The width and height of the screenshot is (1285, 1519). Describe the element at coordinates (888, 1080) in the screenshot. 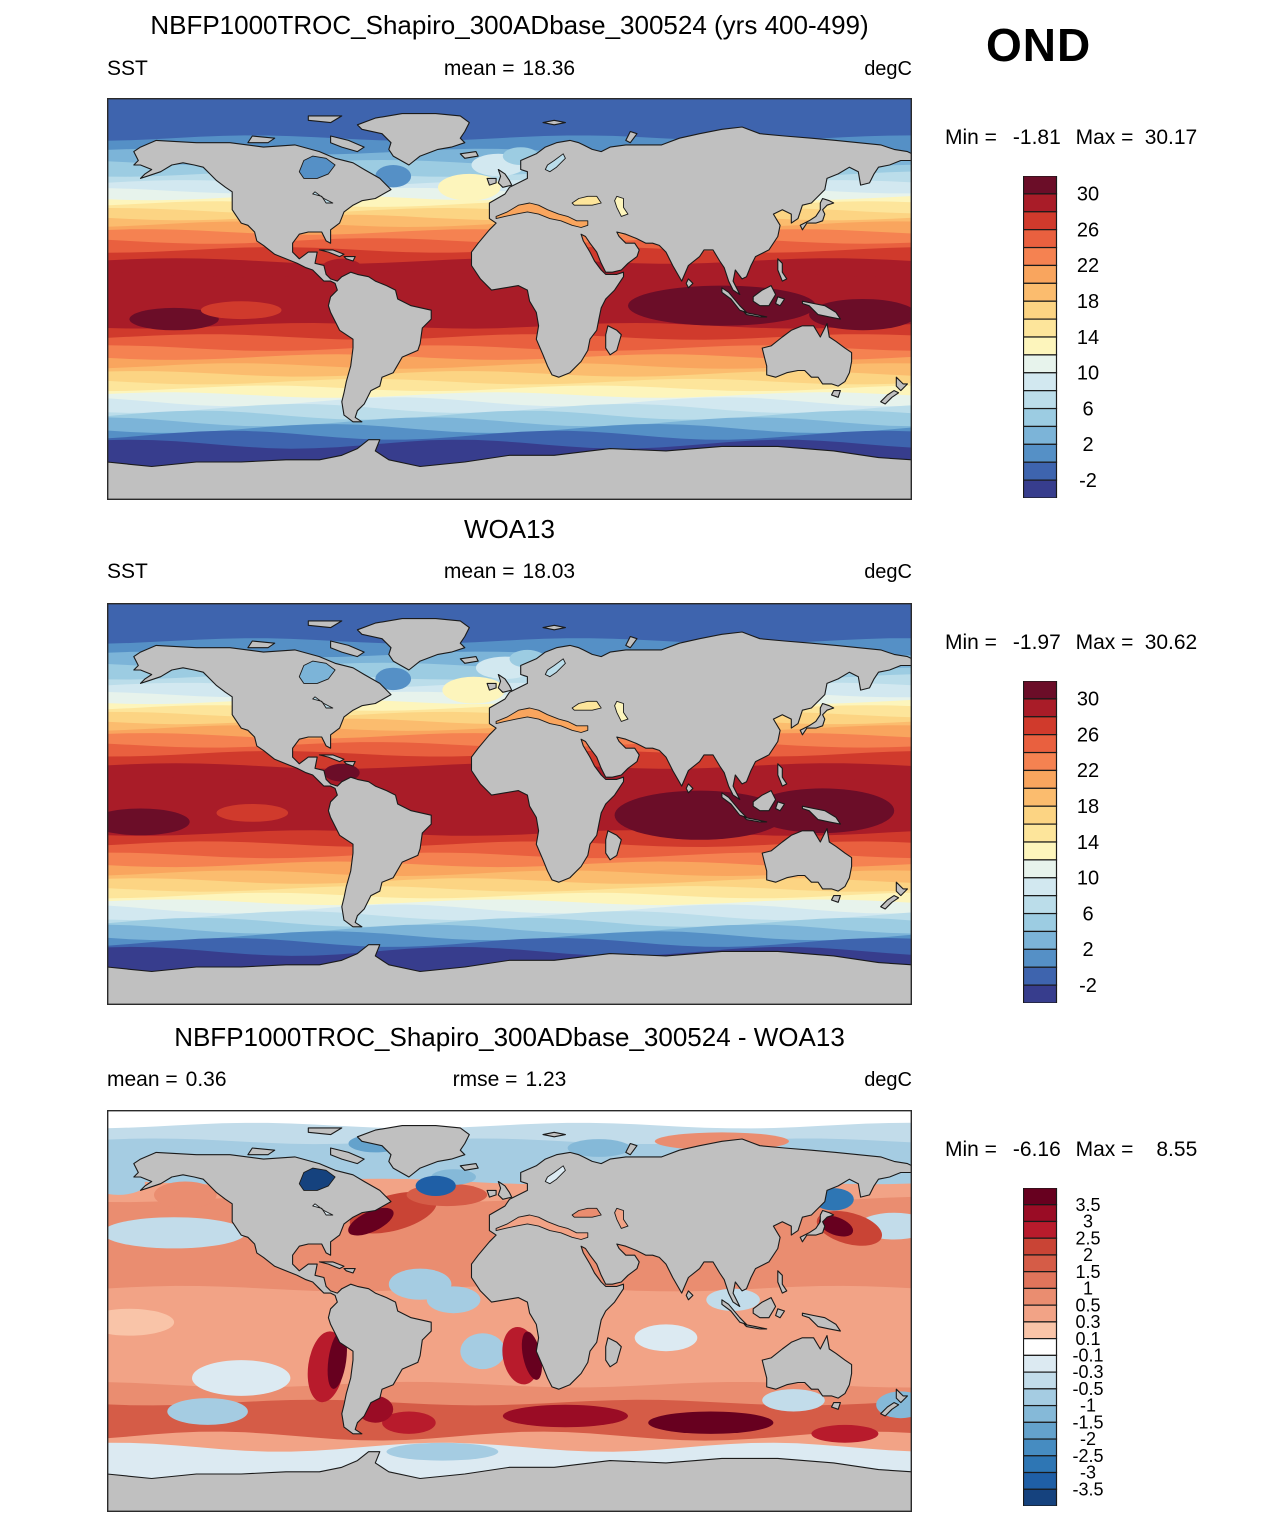

I see `panel3-units: degC` at that location.